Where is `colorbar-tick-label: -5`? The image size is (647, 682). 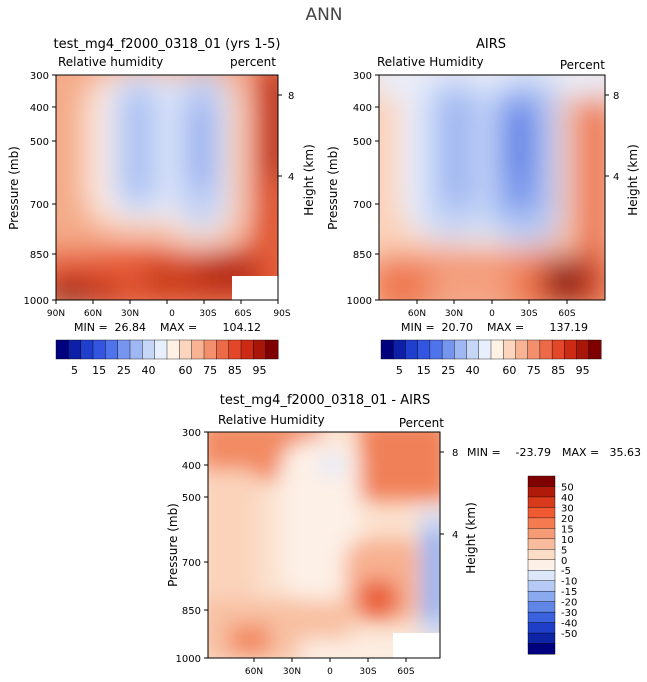 colorbar-tick-label: -5 is located at coordinates (566, 571).